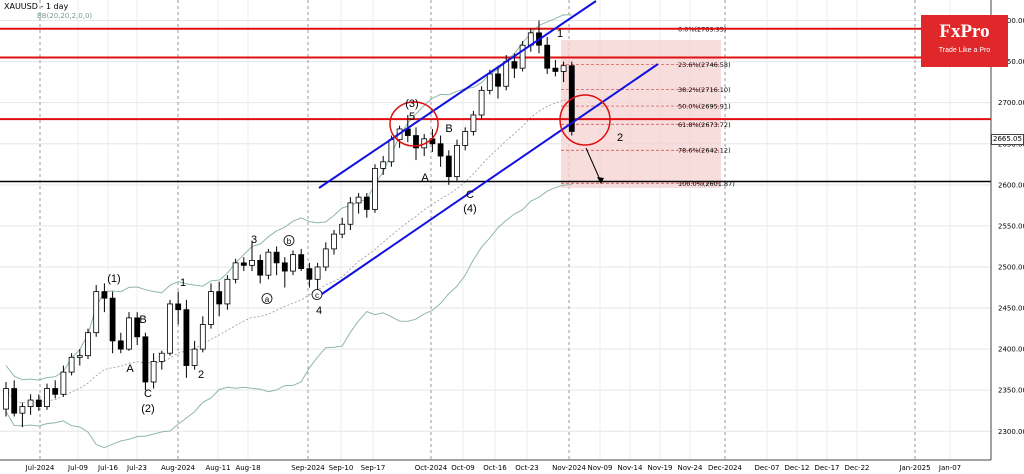 This screenshot has height=474, width=1024. What do you see at coordinates (1011, 267) in the screenshot?
I see `y-tick-label: 2500.00` at bounding box center [1011, 267].